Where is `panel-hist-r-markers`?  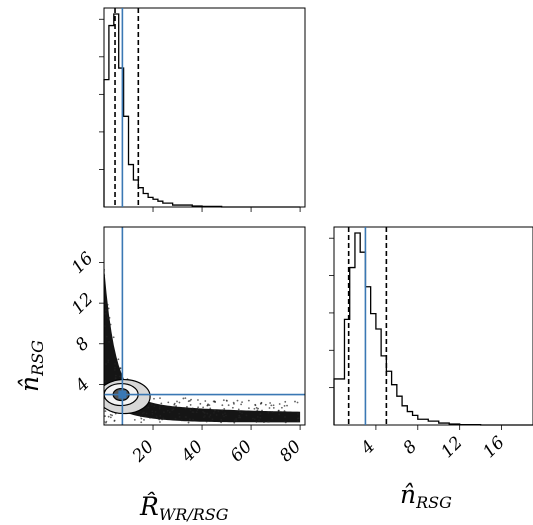
panel-hist-r-markers is located at coordinates (127, 107).